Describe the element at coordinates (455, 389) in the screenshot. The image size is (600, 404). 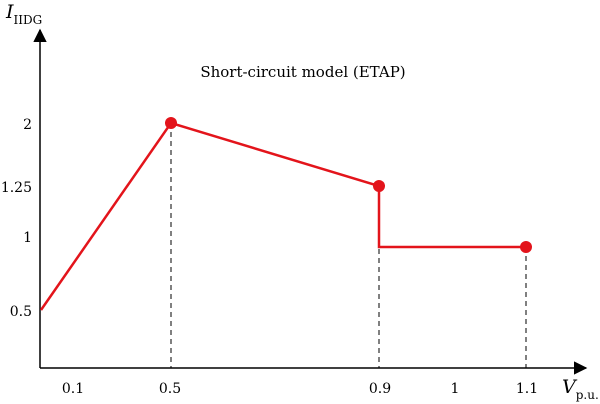
I see `x-tick-1: 1` at that location.